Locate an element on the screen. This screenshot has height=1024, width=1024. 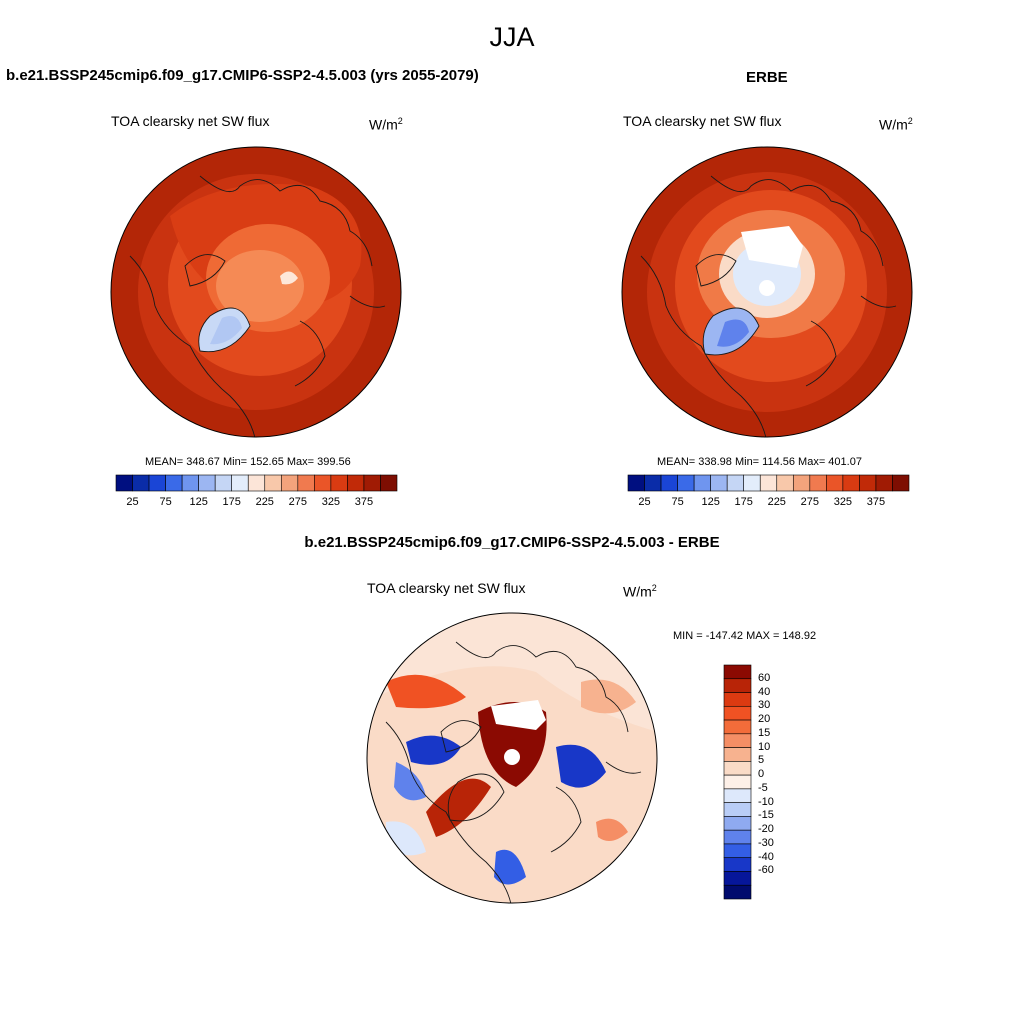
diff-stats: MIN = -147.42 MAX = 148.92 is located at coordinates (745, 636).